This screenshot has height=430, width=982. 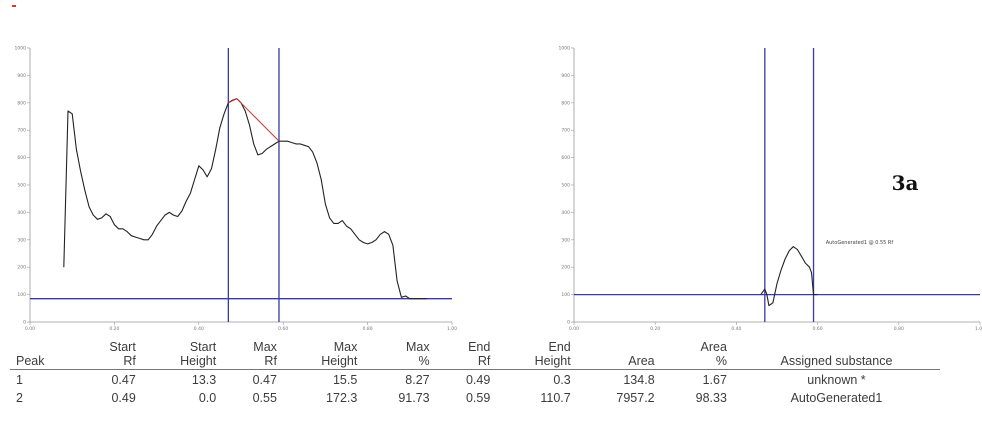 What do you see at coordinates (562, 380) in the screenshot?
I see `cell-end-height: 0.3` at bounding box center [562, 380].